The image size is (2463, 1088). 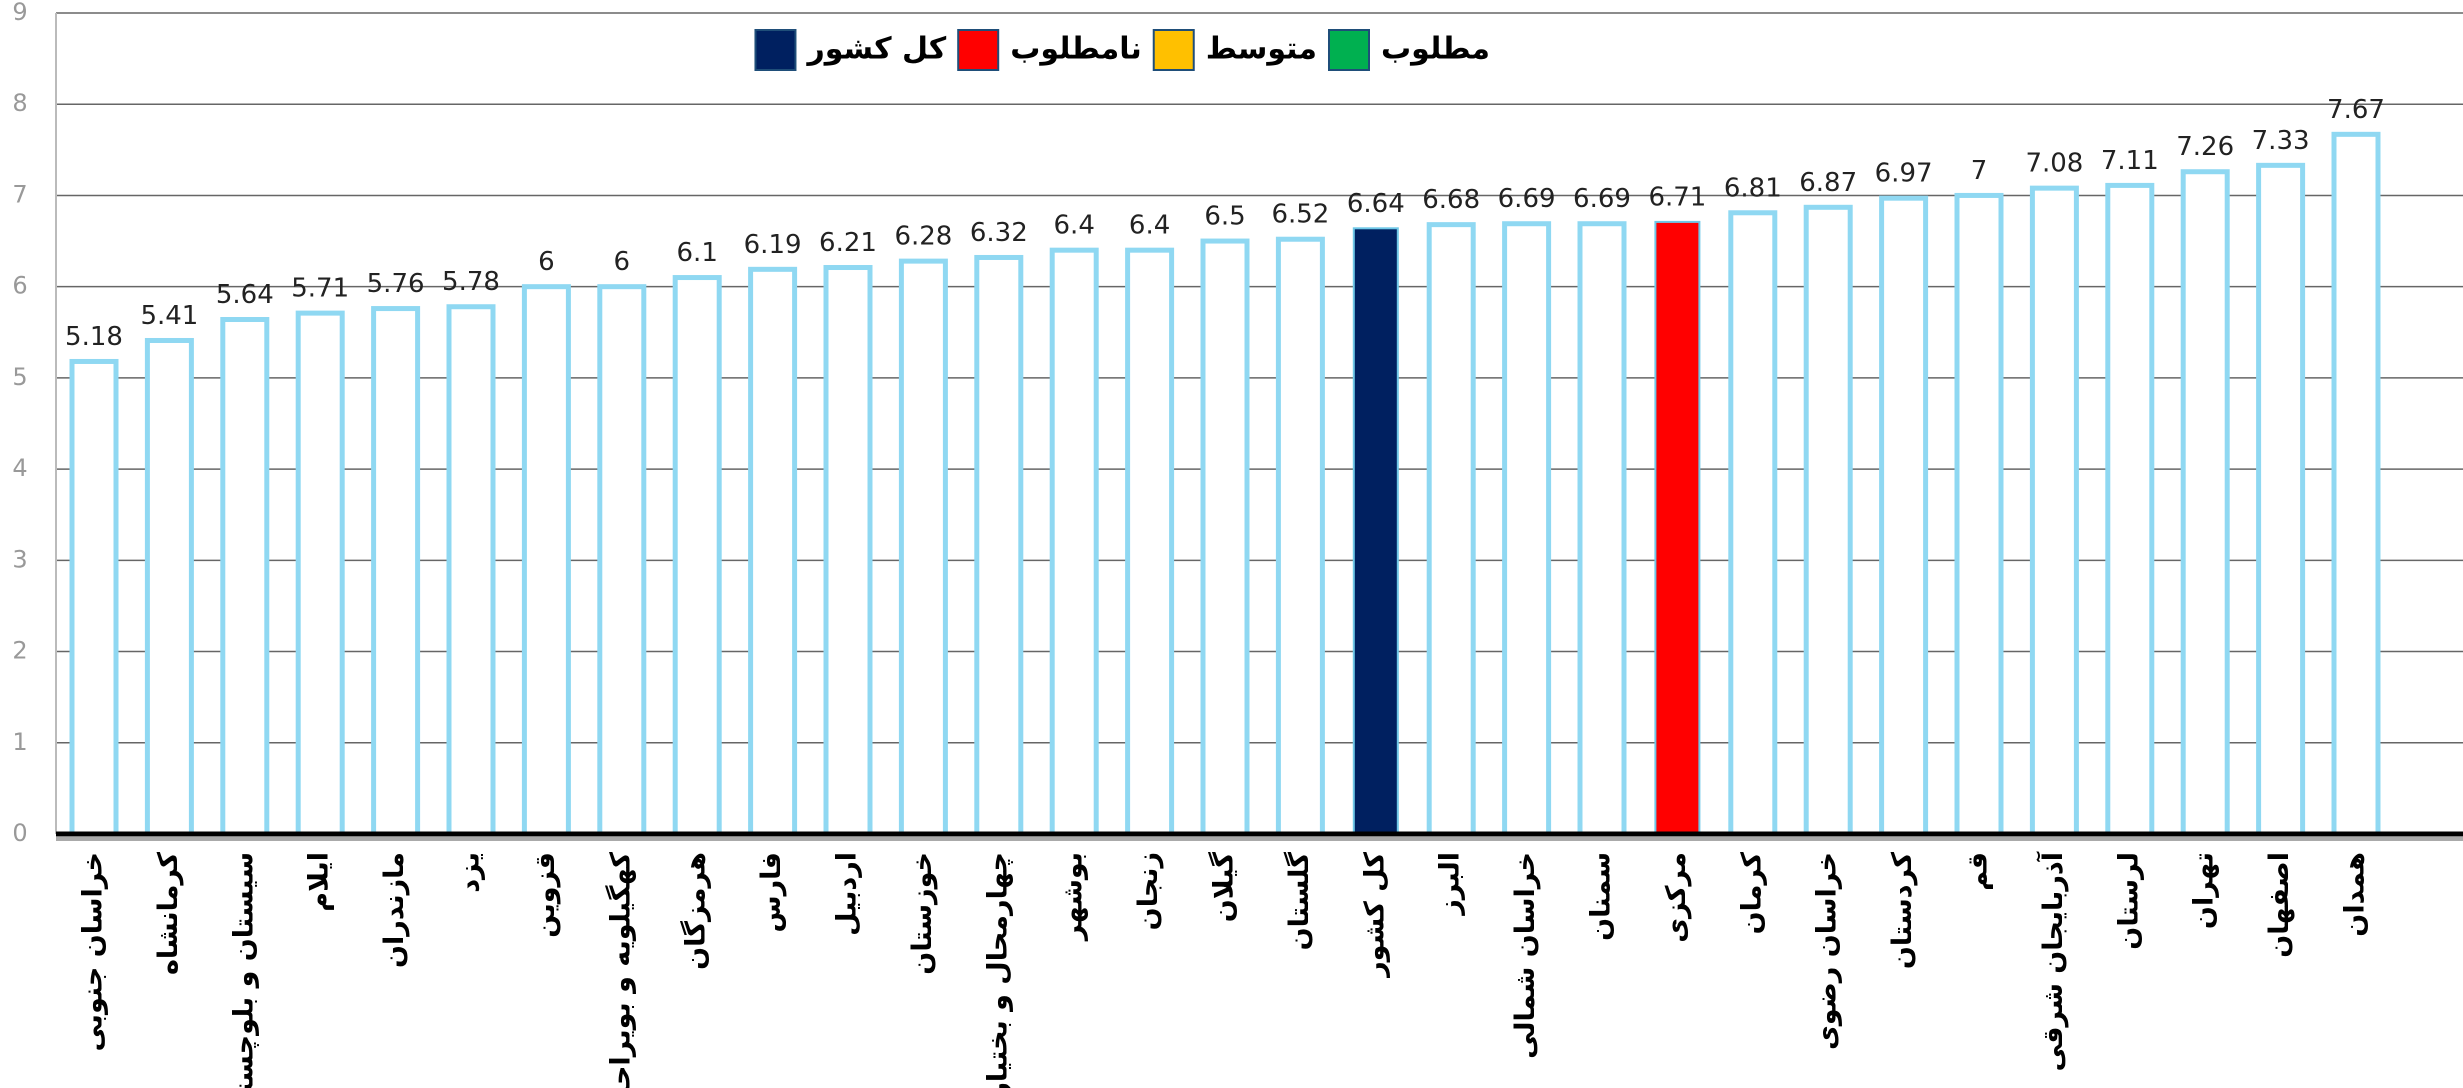 I want to click on y-tick-label: 8, so click(x=19, y=103).